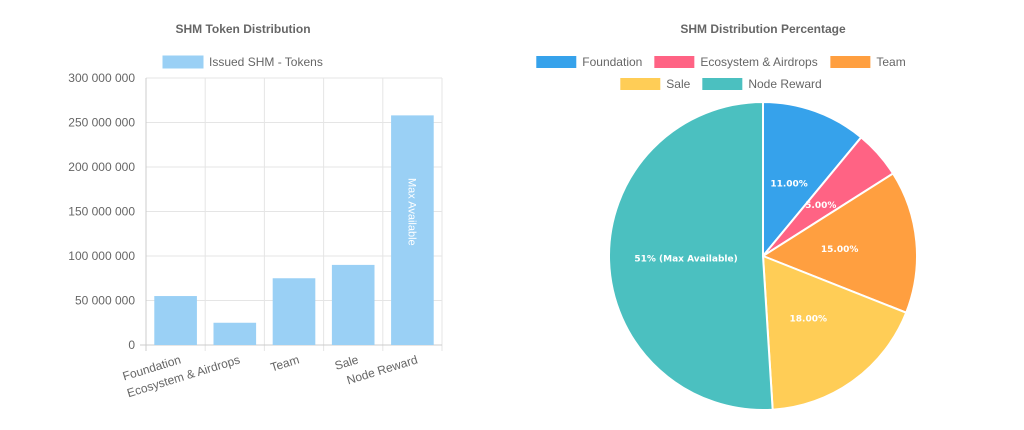 The height and width of the screenshot is (430, 1024). What do you see at coordinates (266, 62) in the screenshot?
I see `bar-legend-label: Issued SHM - Tokens` at bounding box center [266, 62].